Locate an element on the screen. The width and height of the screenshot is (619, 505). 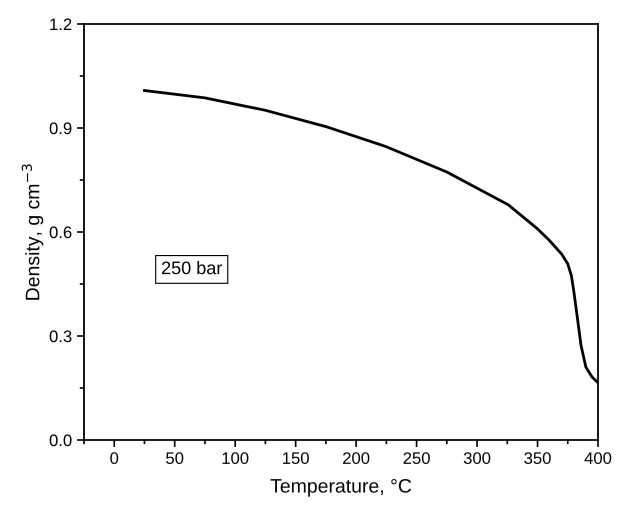
y-tick-label: 0.0 is located at coordinates (61, 440).